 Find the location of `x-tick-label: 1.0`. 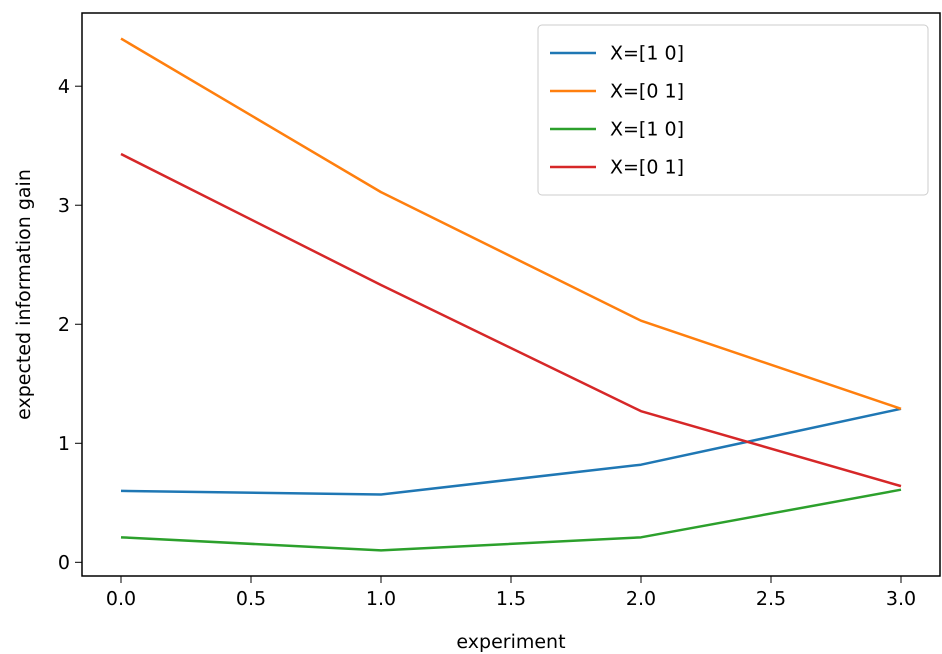

x-tick-label: 1.0 is located at coordinates (381, 599).